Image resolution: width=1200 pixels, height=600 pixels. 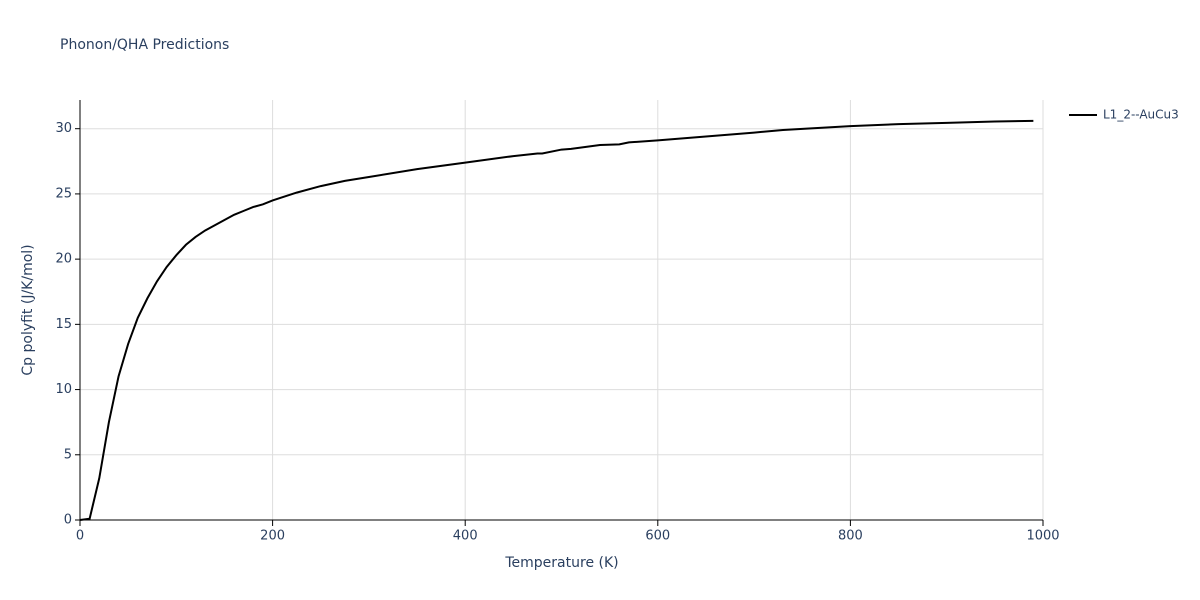 What do you see at coordinates (850, 536) in the screenshot?
I see `x-tick-label: 800` at bounding box center [850, 536].